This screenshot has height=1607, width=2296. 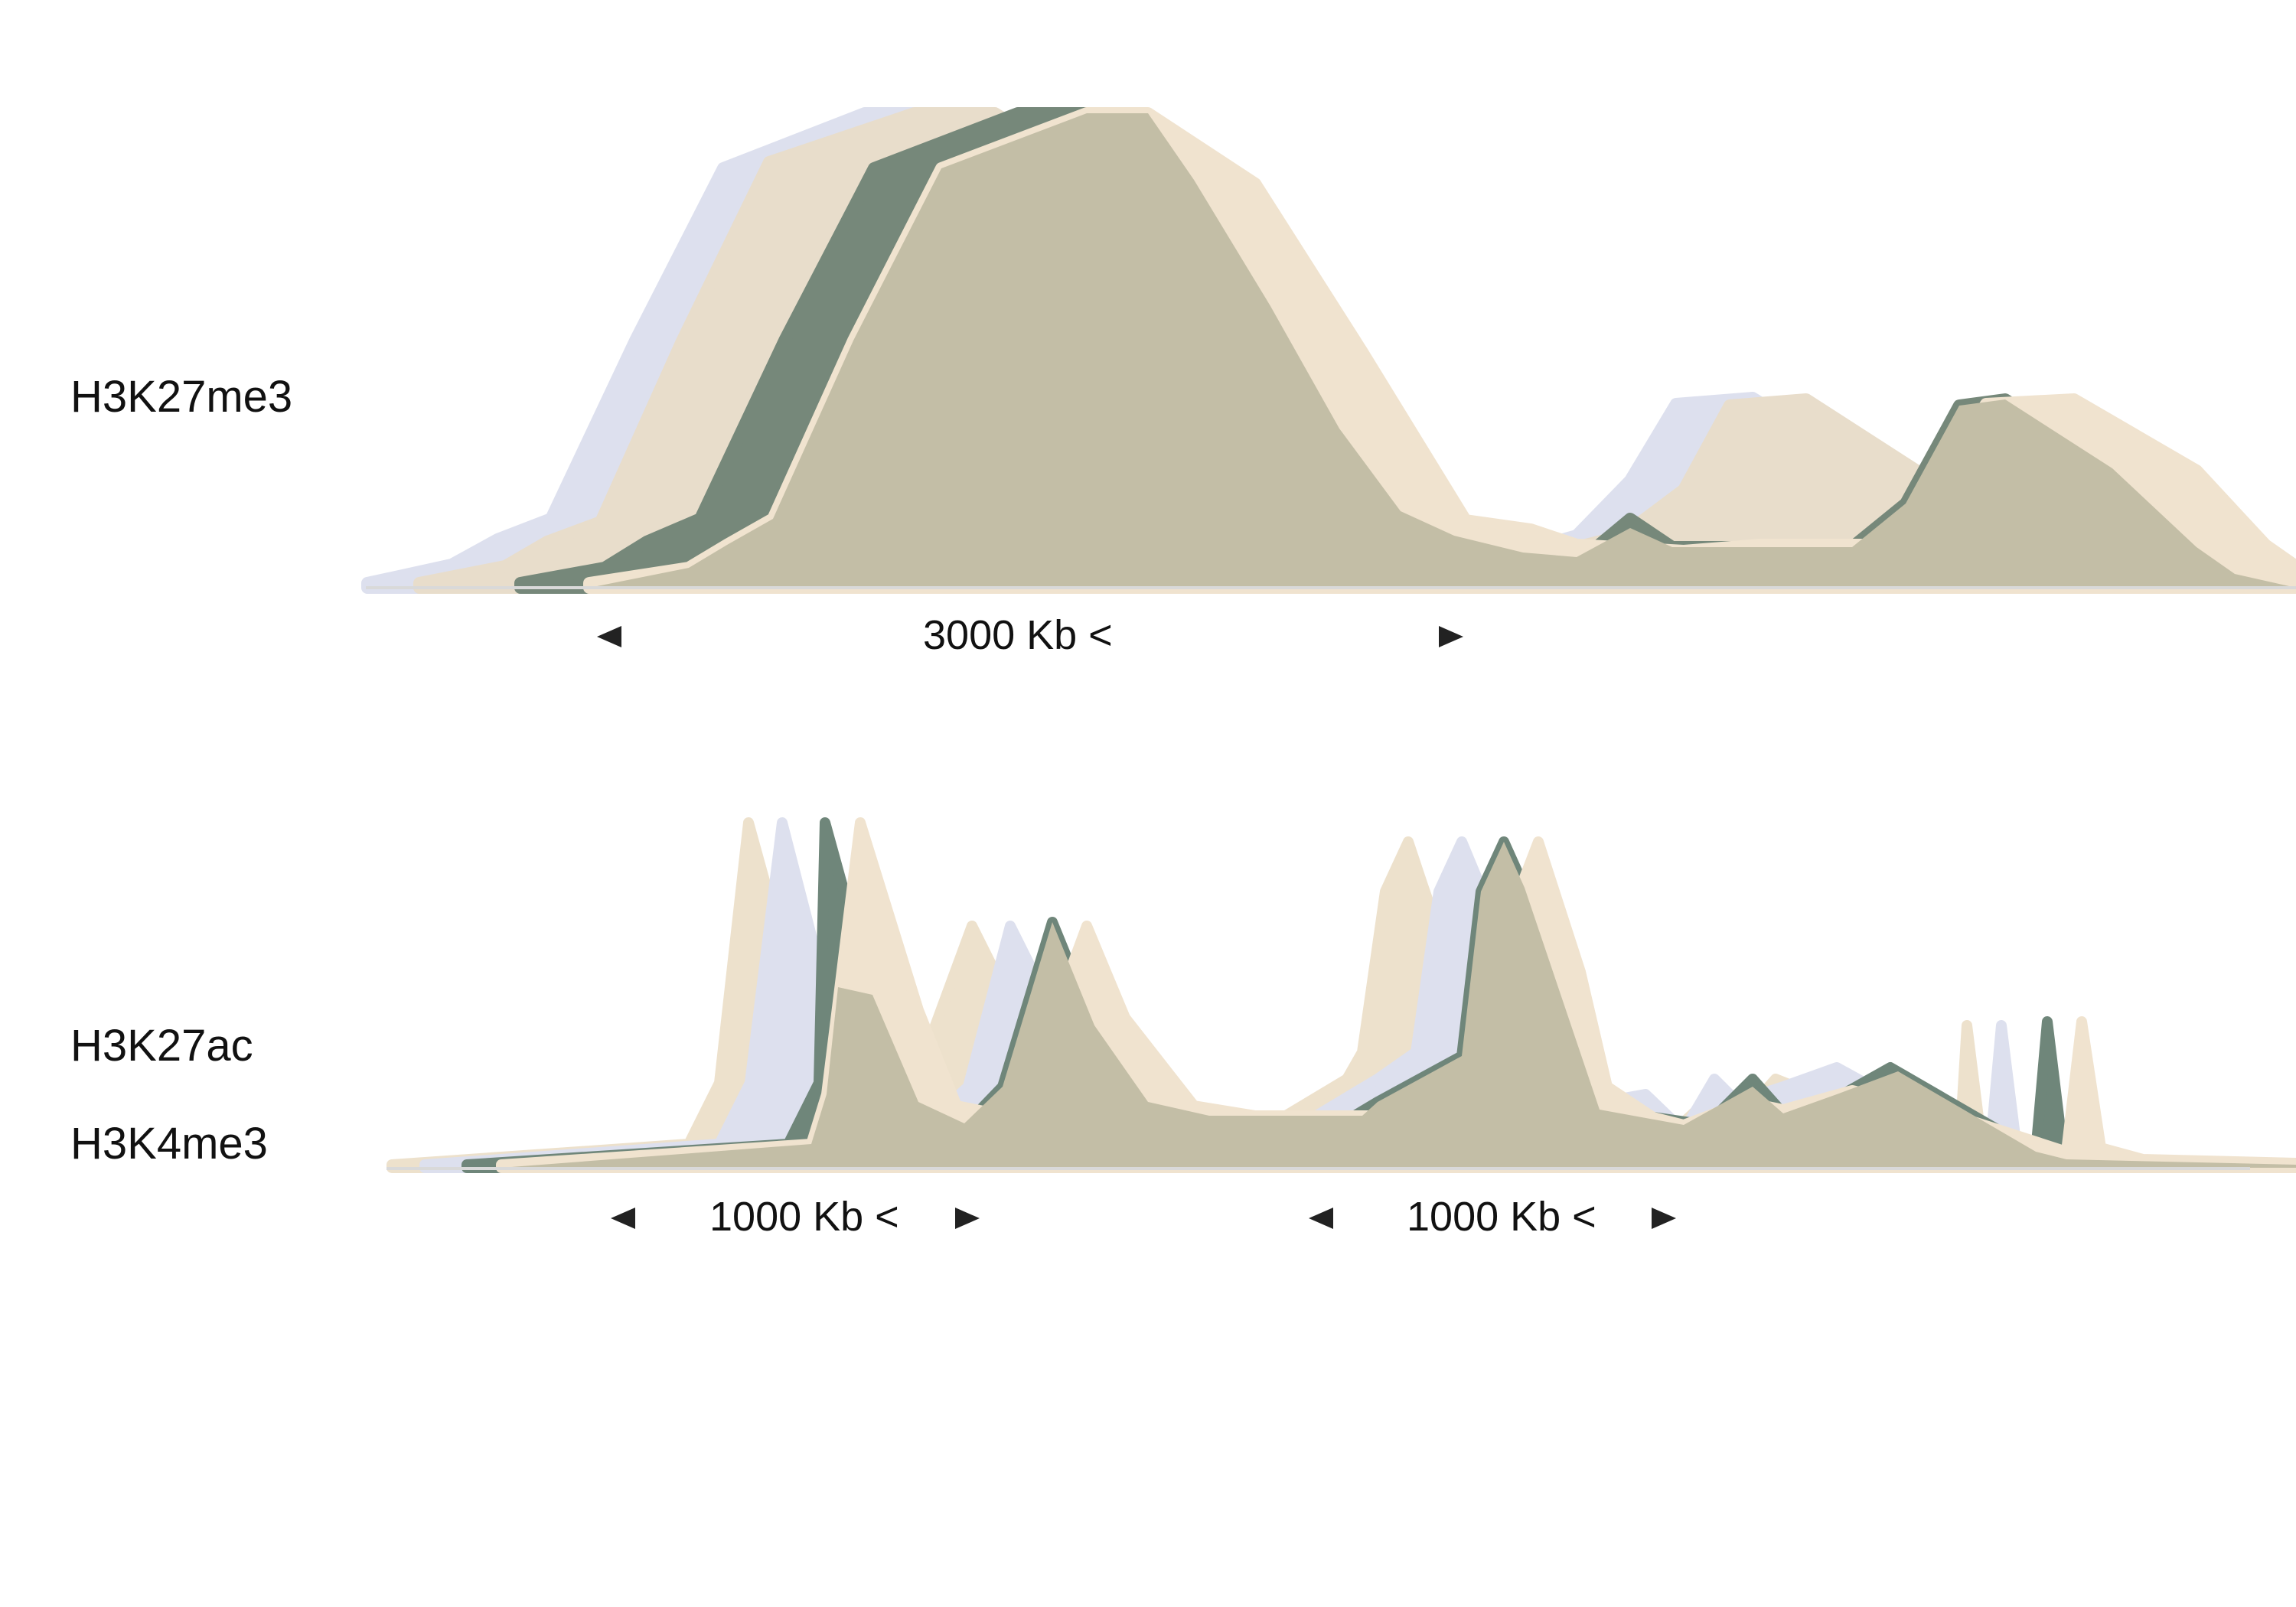 What do you see at coordinates (1018, 635) in the screenshot?
I see `scale-bar-label-3000kb: 3000 Kb <` at bounding box center [1018, 635].